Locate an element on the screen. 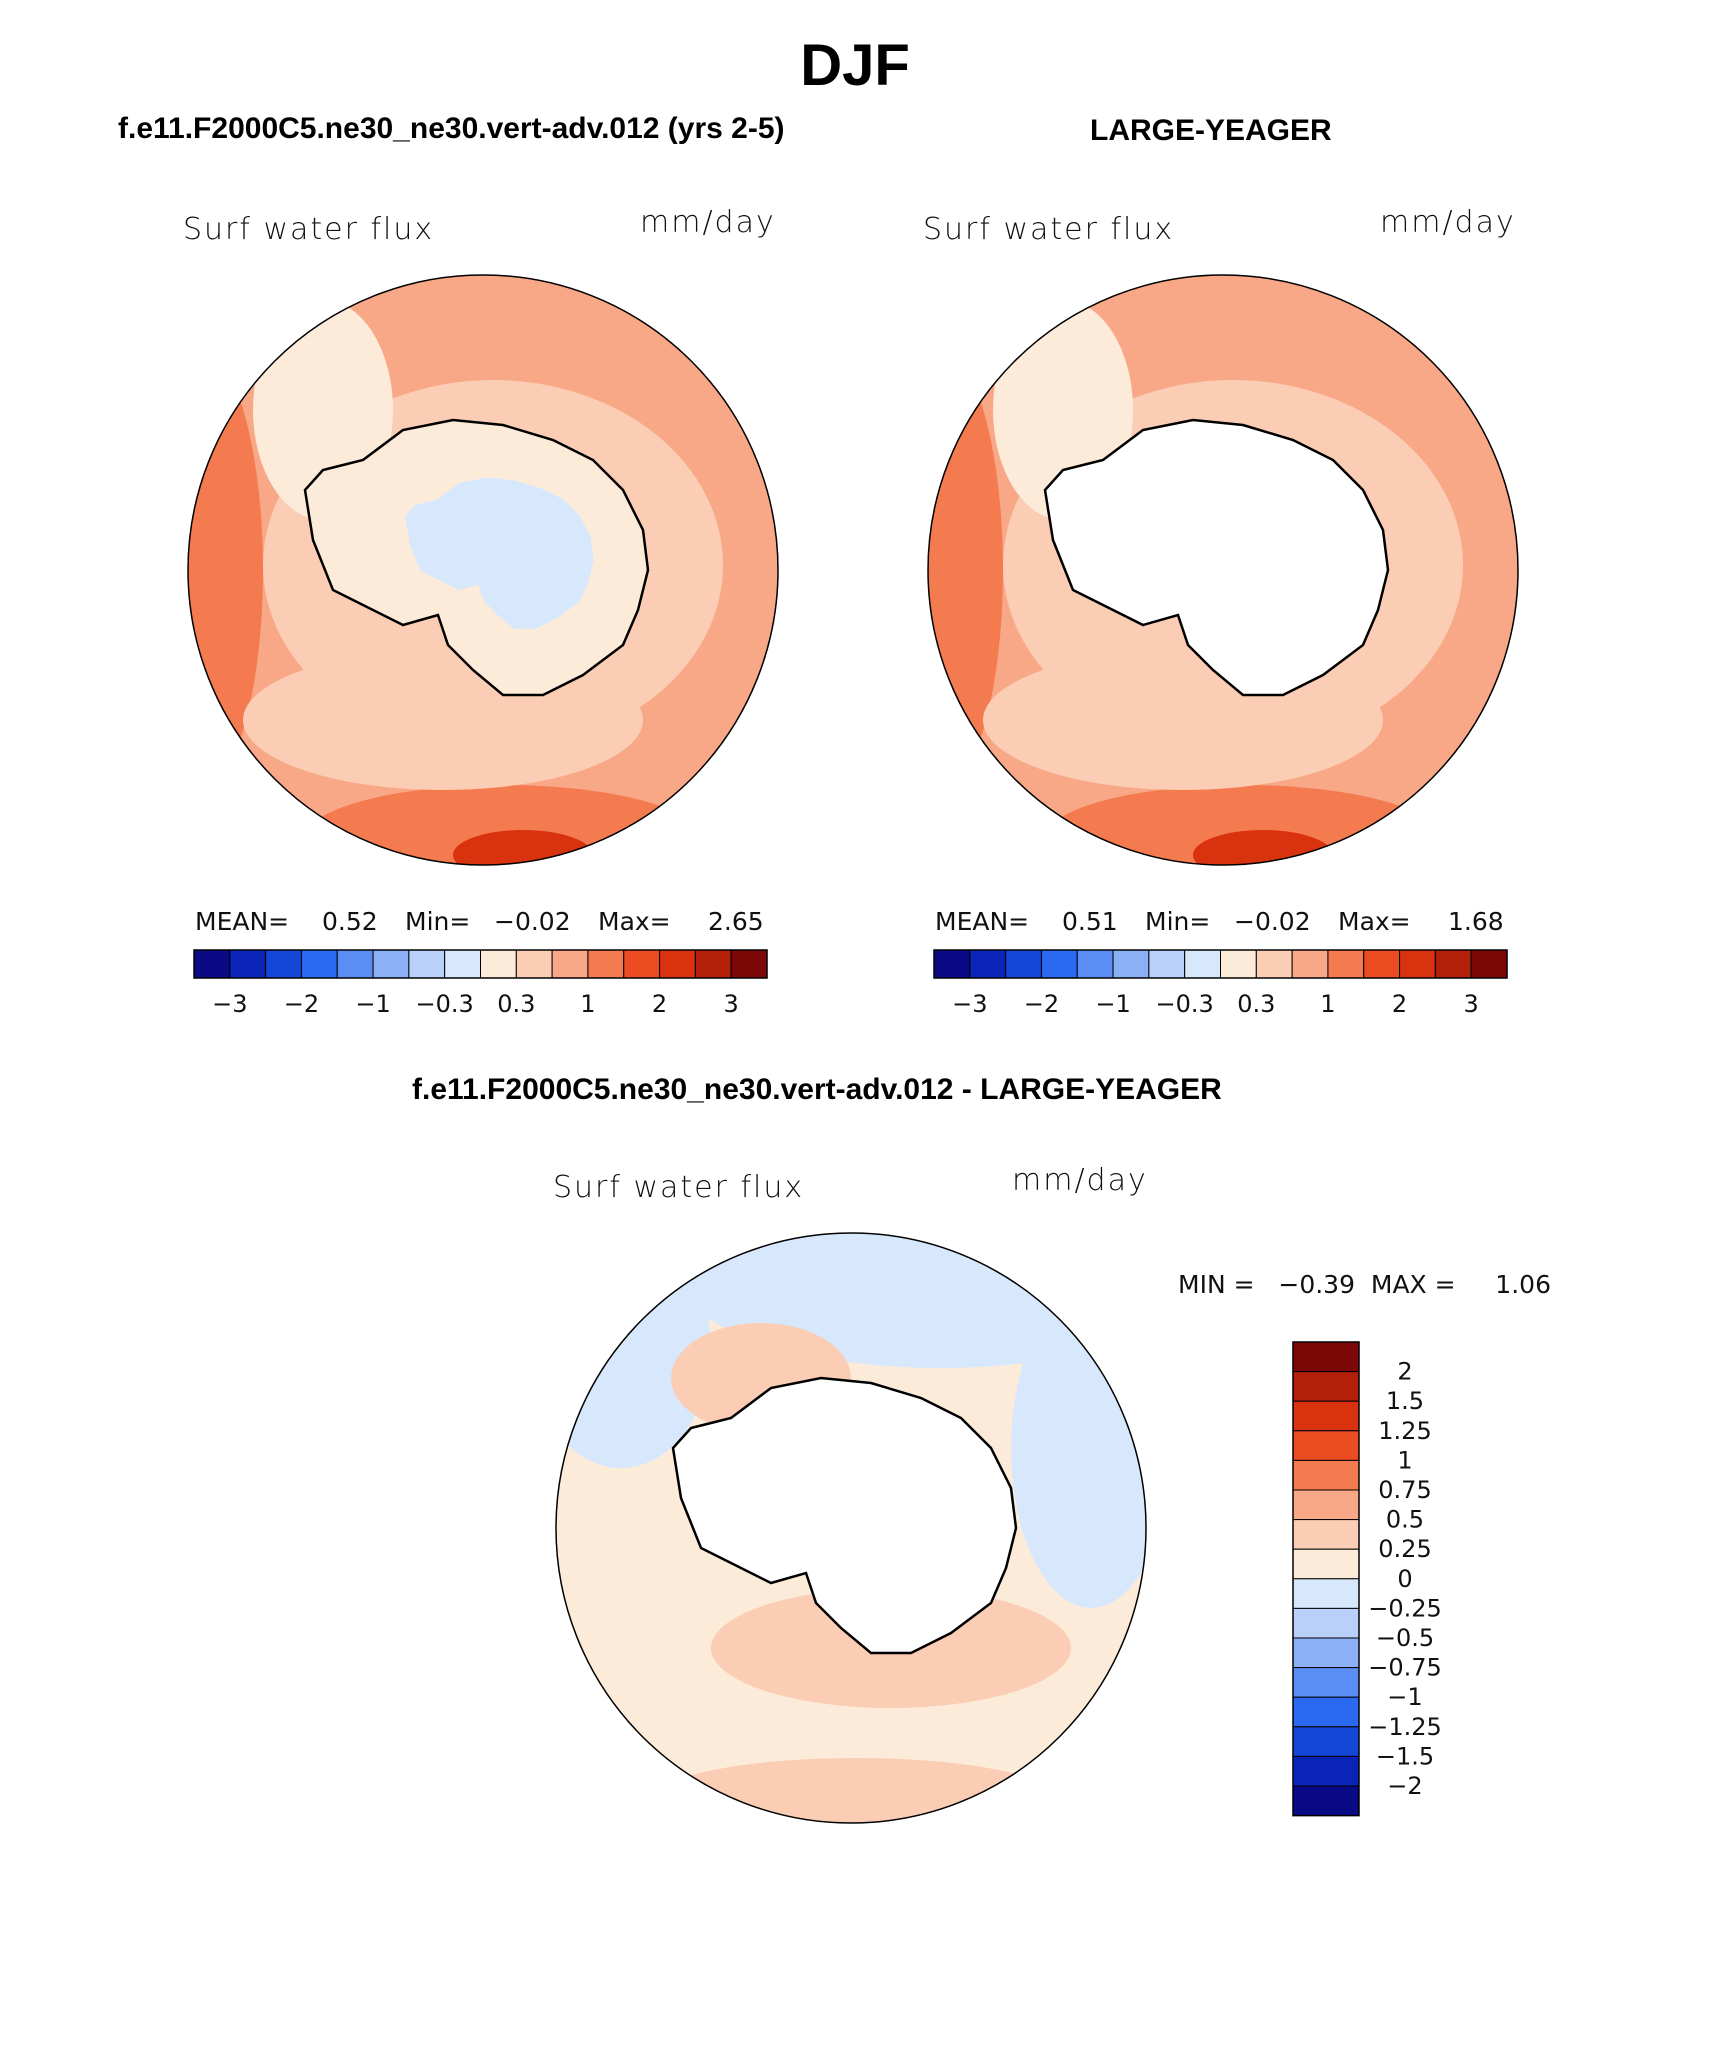 The image size is (1710, 2061). panel3-variable-label: Surf water flux is located at coordinates (679, 1187).